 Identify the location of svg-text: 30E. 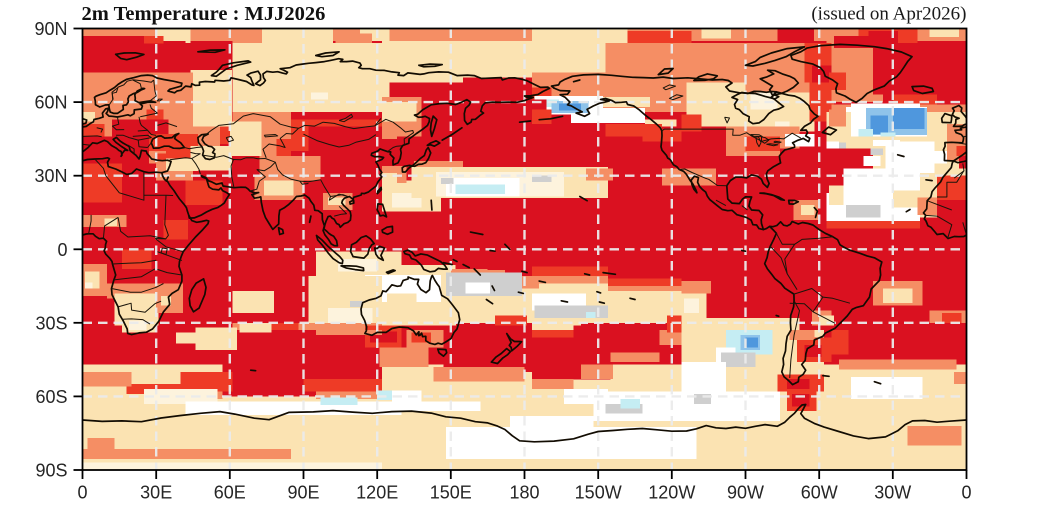
(156, 493).